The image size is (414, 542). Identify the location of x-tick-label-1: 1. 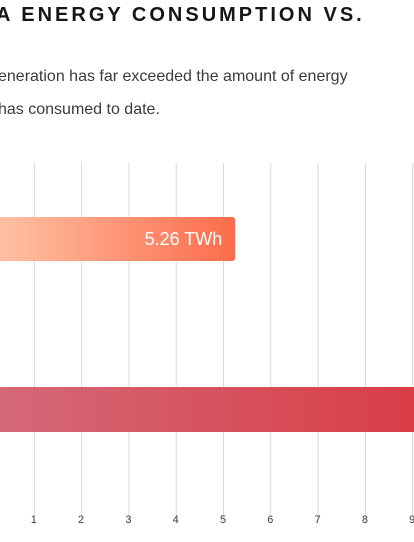
(34, 520).